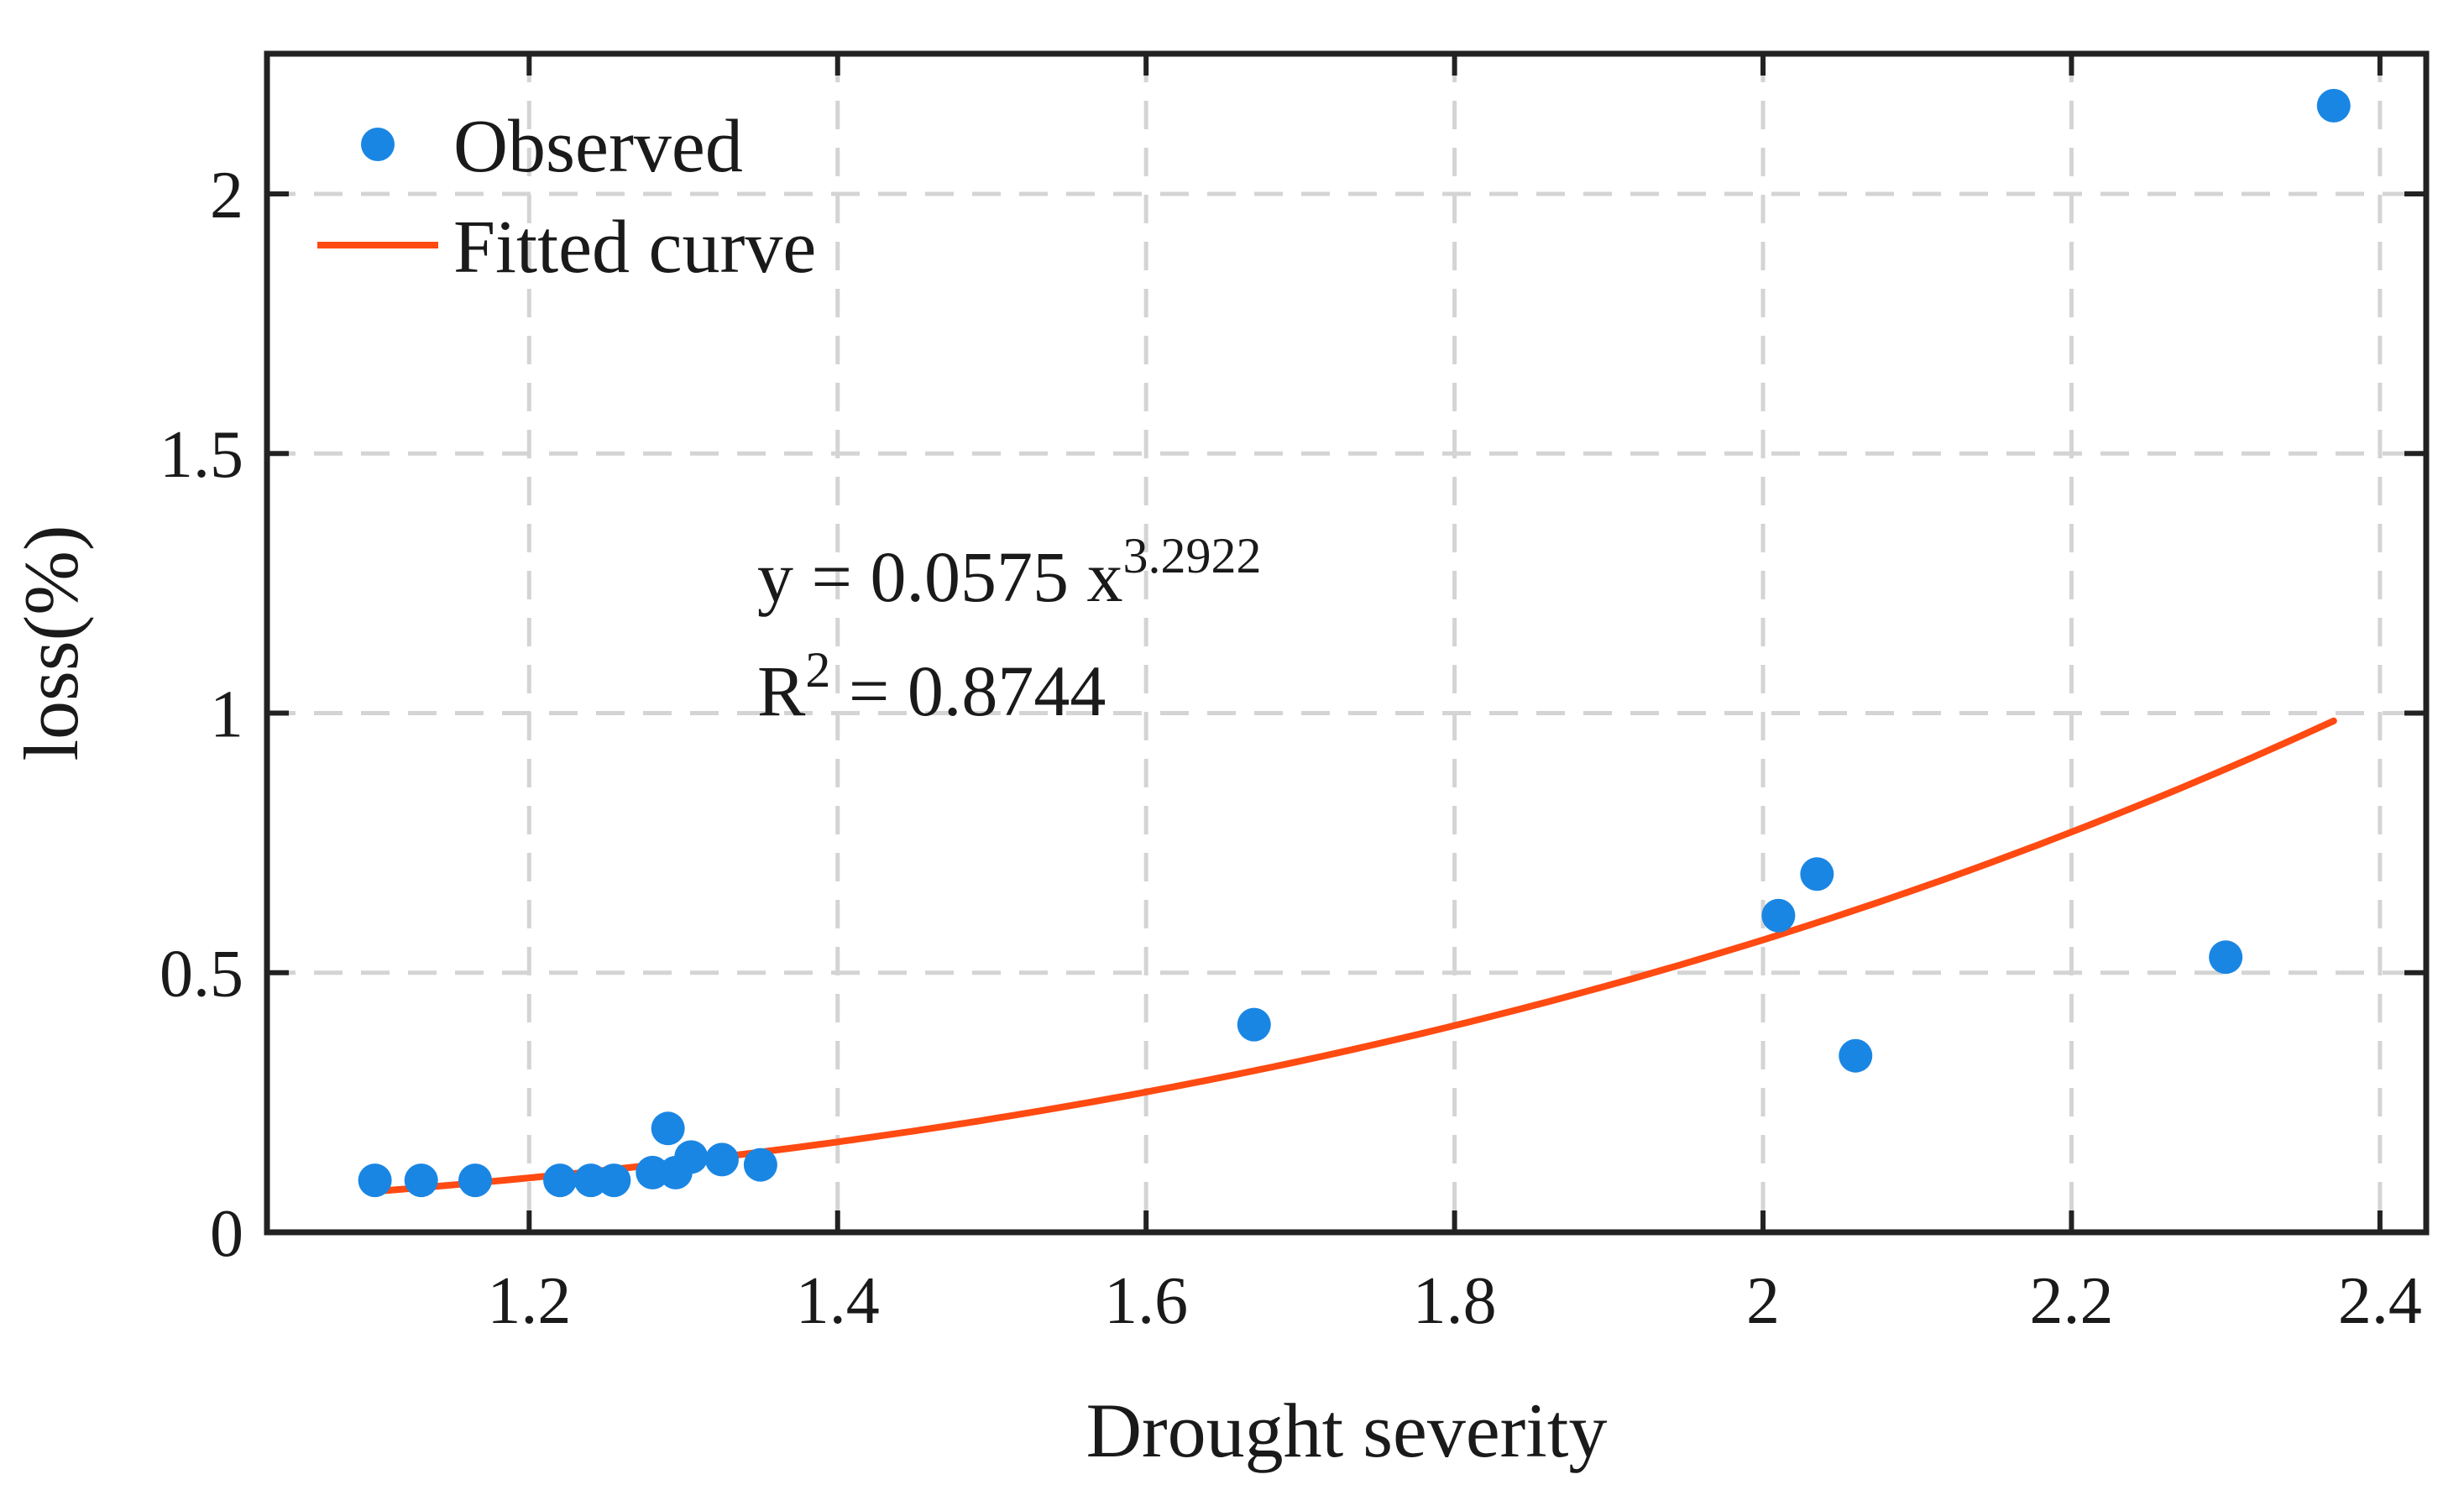 The width and height of the screenshot is (2464, 1490). I want to click on x-tick-label-6: 2.4, so click(2380, 1301).